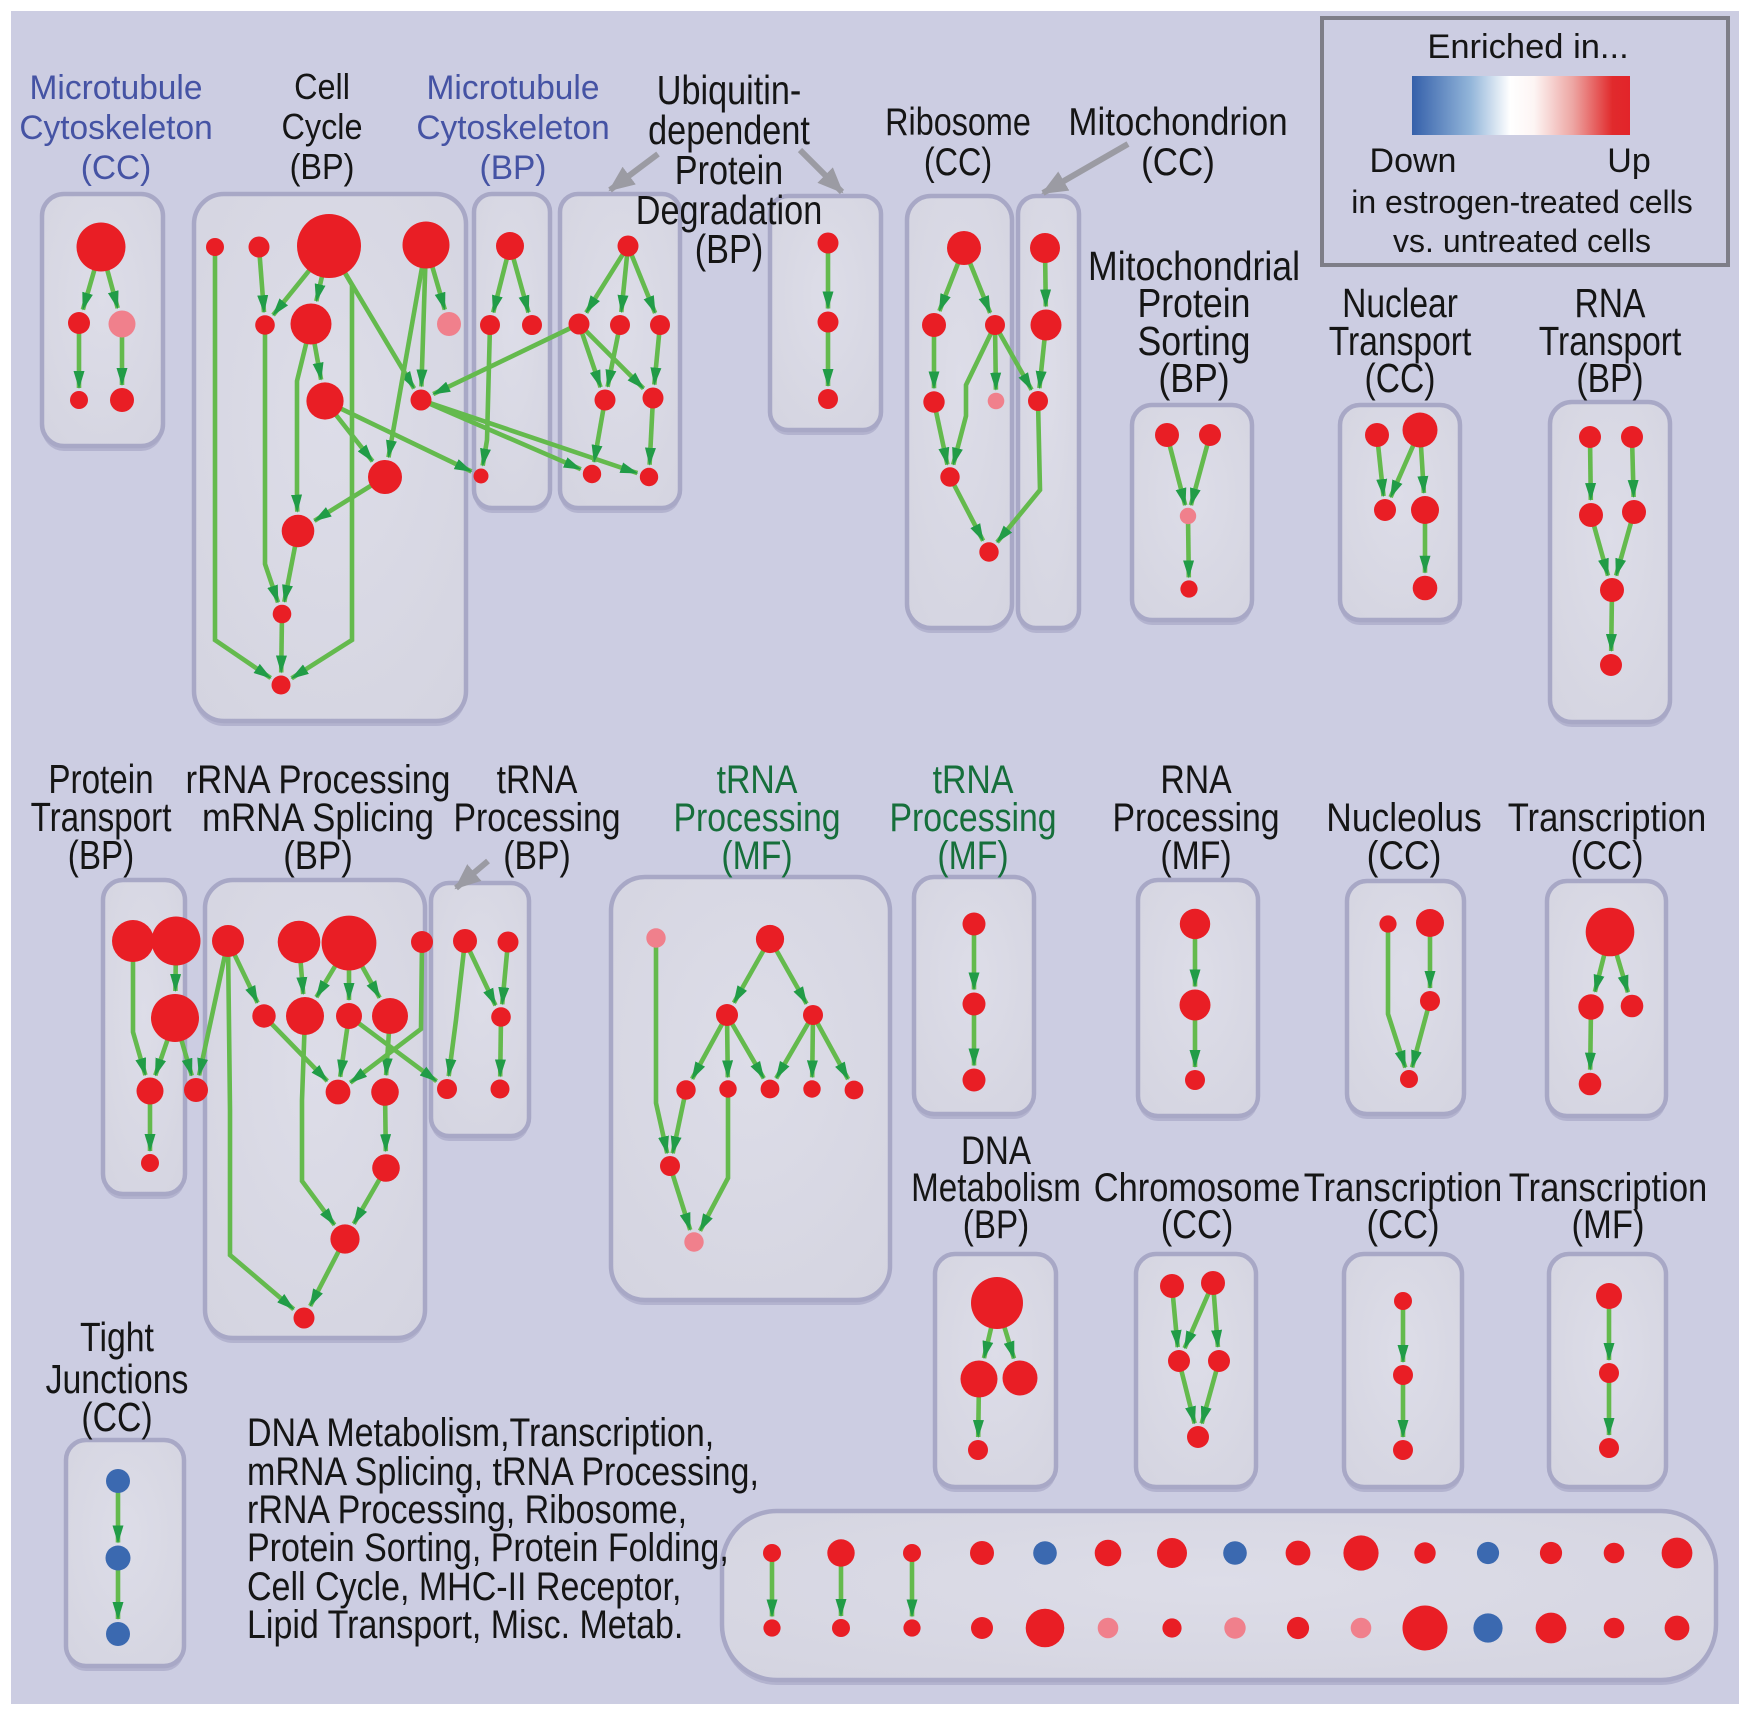  Describe the element at coordinates (117, 1337) in the screenshot. I see `svg-text: Tight` at that location.